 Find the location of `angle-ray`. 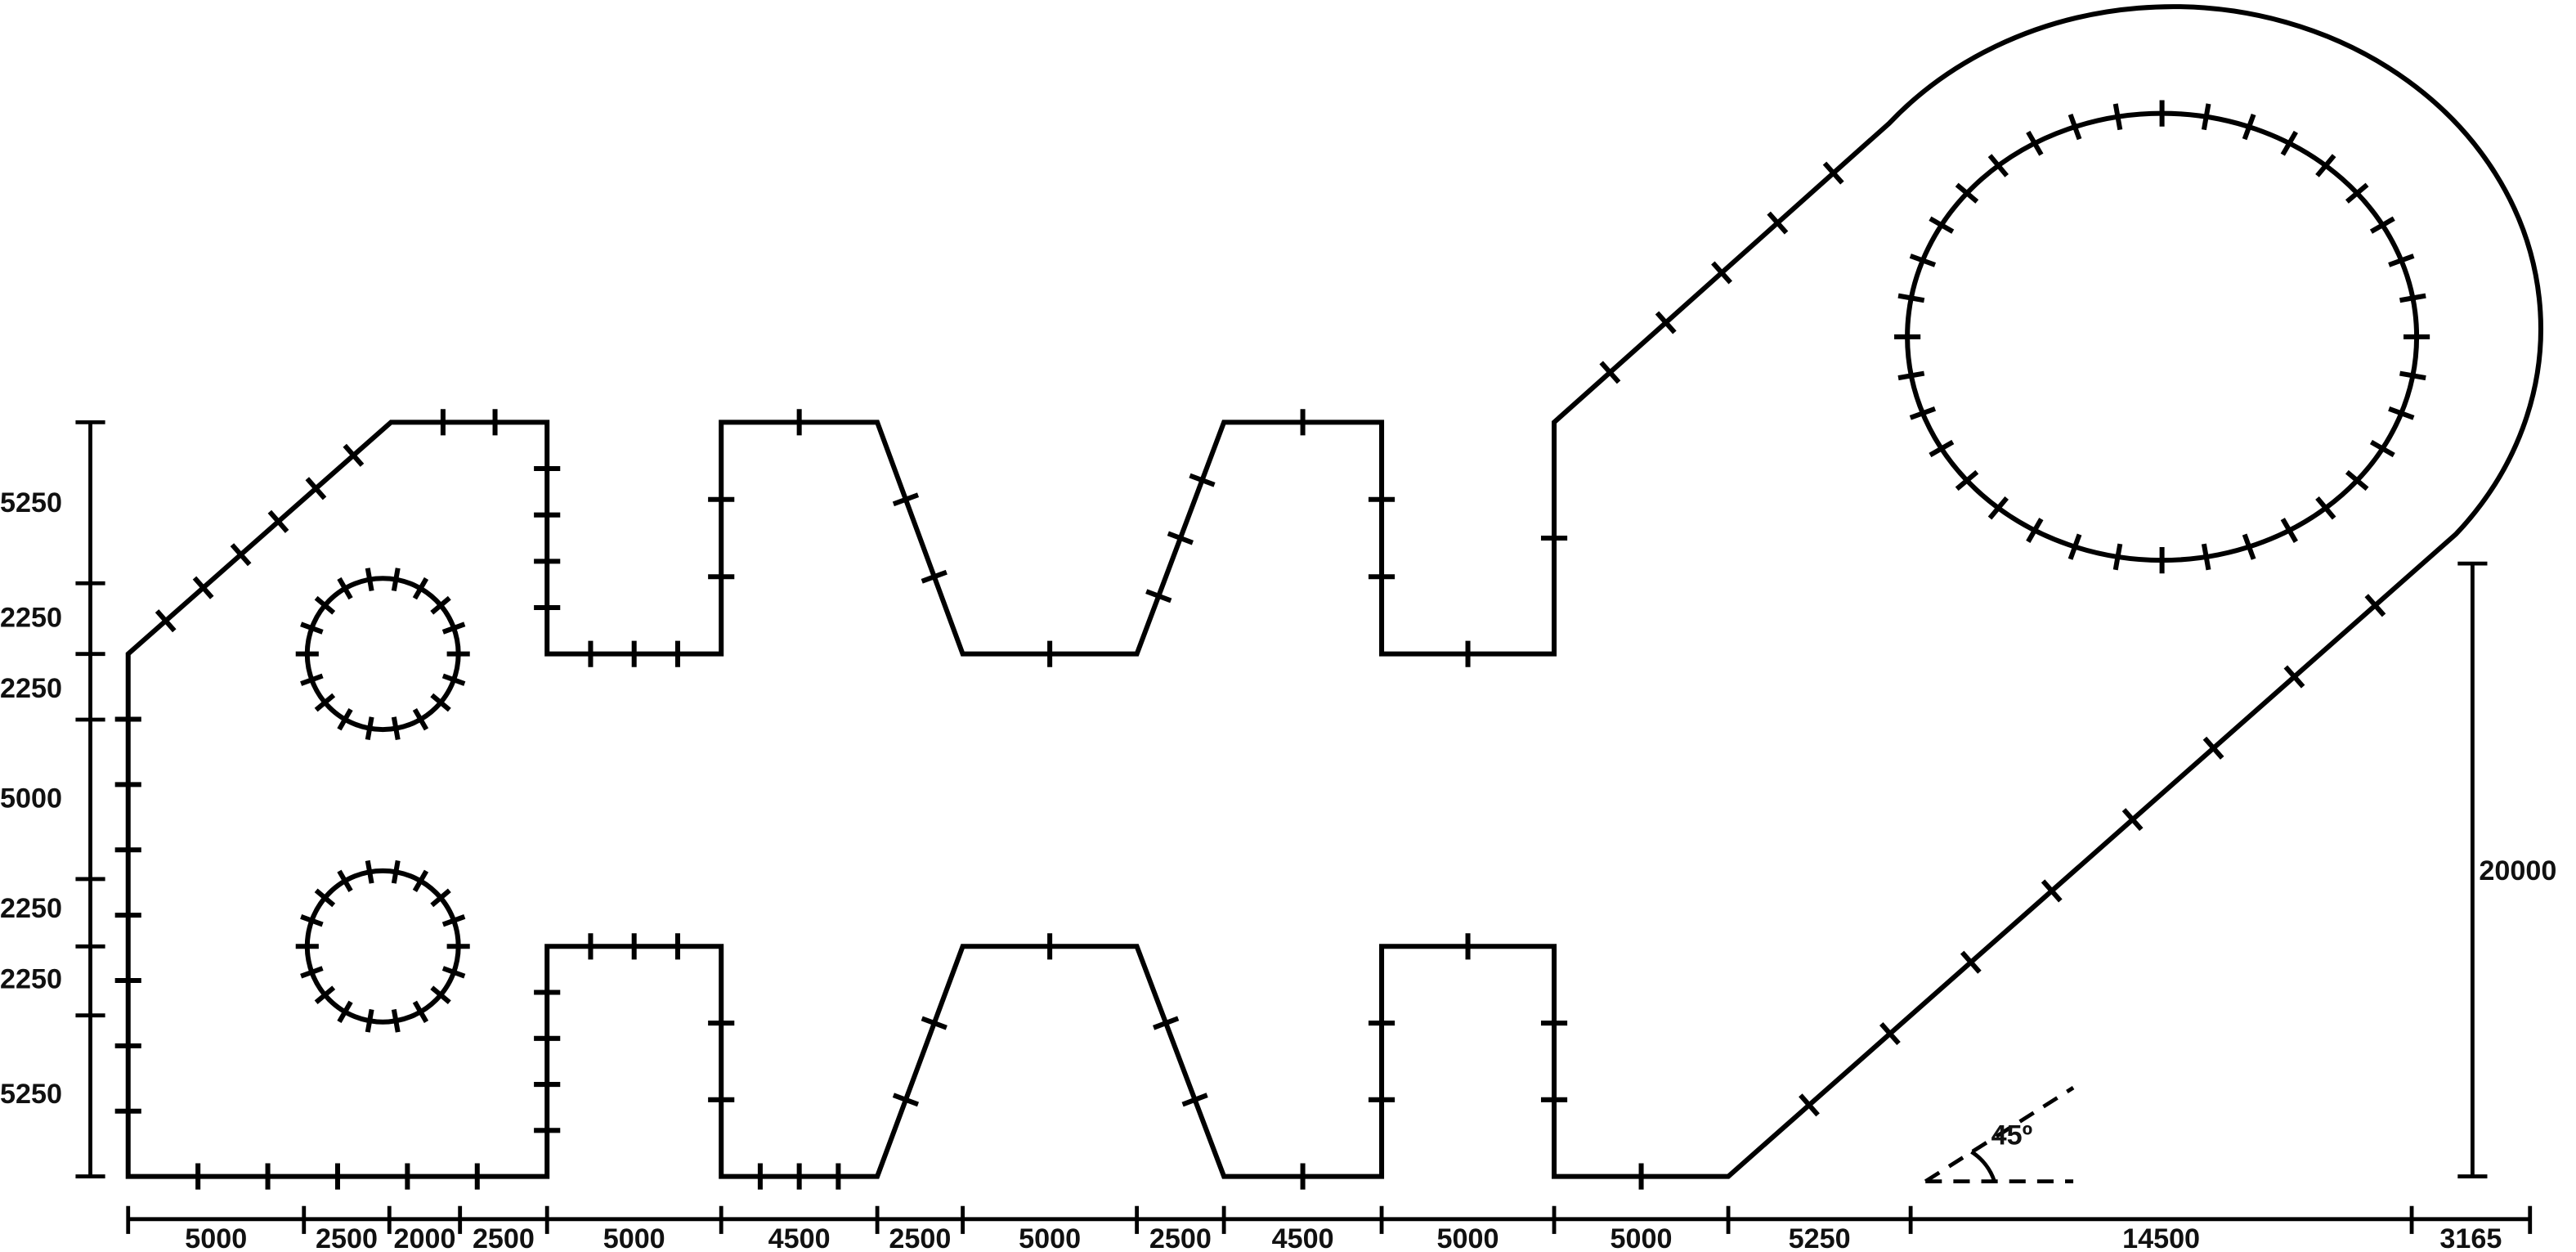

angle-ray is located at coordinates (2000, 1134).